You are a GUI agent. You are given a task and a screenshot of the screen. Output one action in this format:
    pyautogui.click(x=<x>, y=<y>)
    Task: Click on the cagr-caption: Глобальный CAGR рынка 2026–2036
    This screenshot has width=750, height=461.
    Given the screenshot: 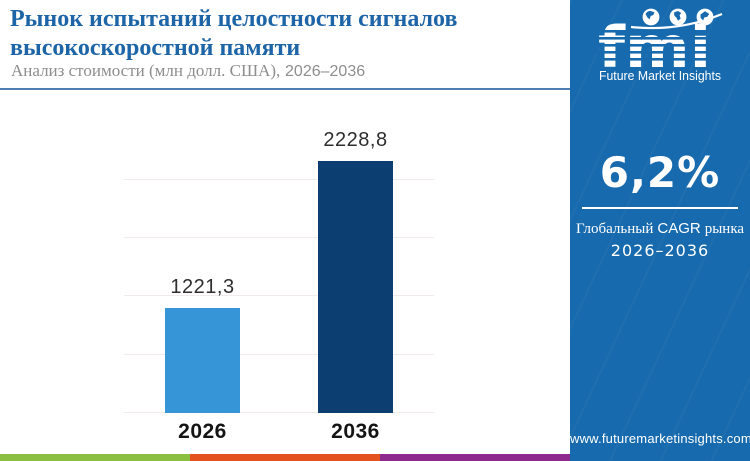 What is the action you would take?
    pyautogui.click(x=660, y=240)
    